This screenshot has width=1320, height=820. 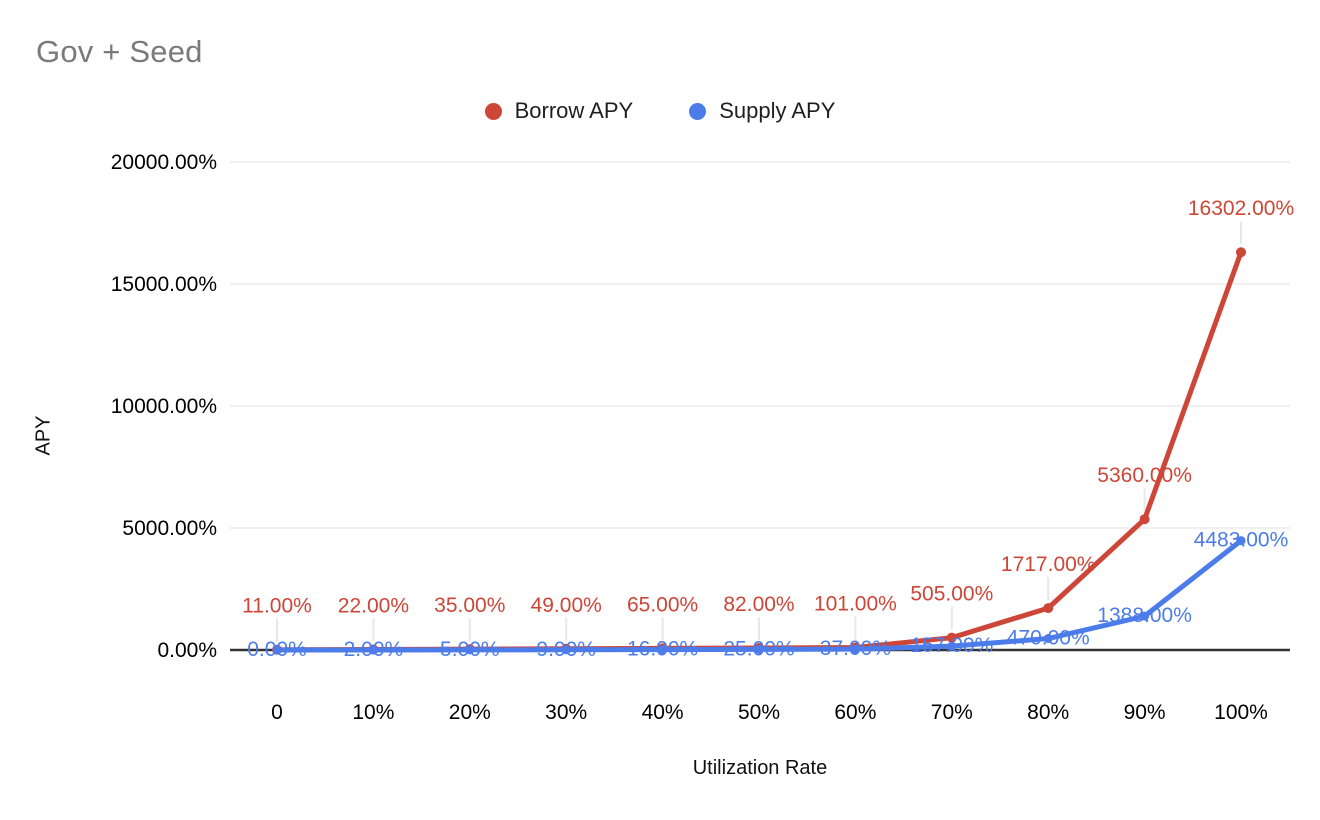 What do you see at coordinates (119, 51) in the screenshot?
I see `chart-title: Gov + Seed` at bounding box center [119, 51].